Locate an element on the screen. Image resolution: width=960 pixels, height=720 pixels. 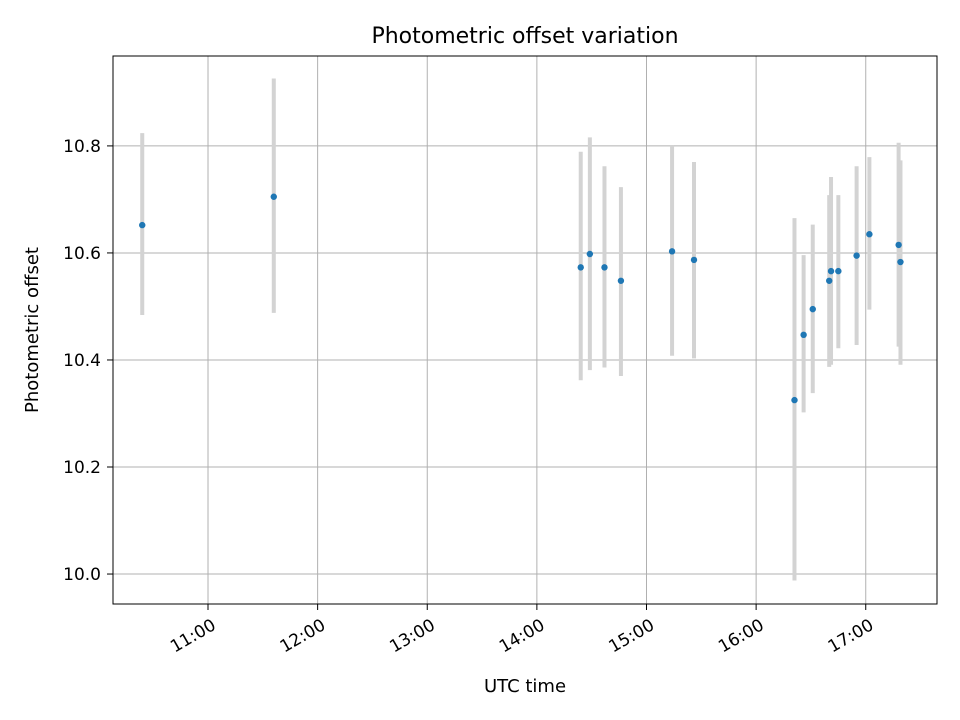
chart-title: Photometric offset variation is located at coordinates (524, 36).